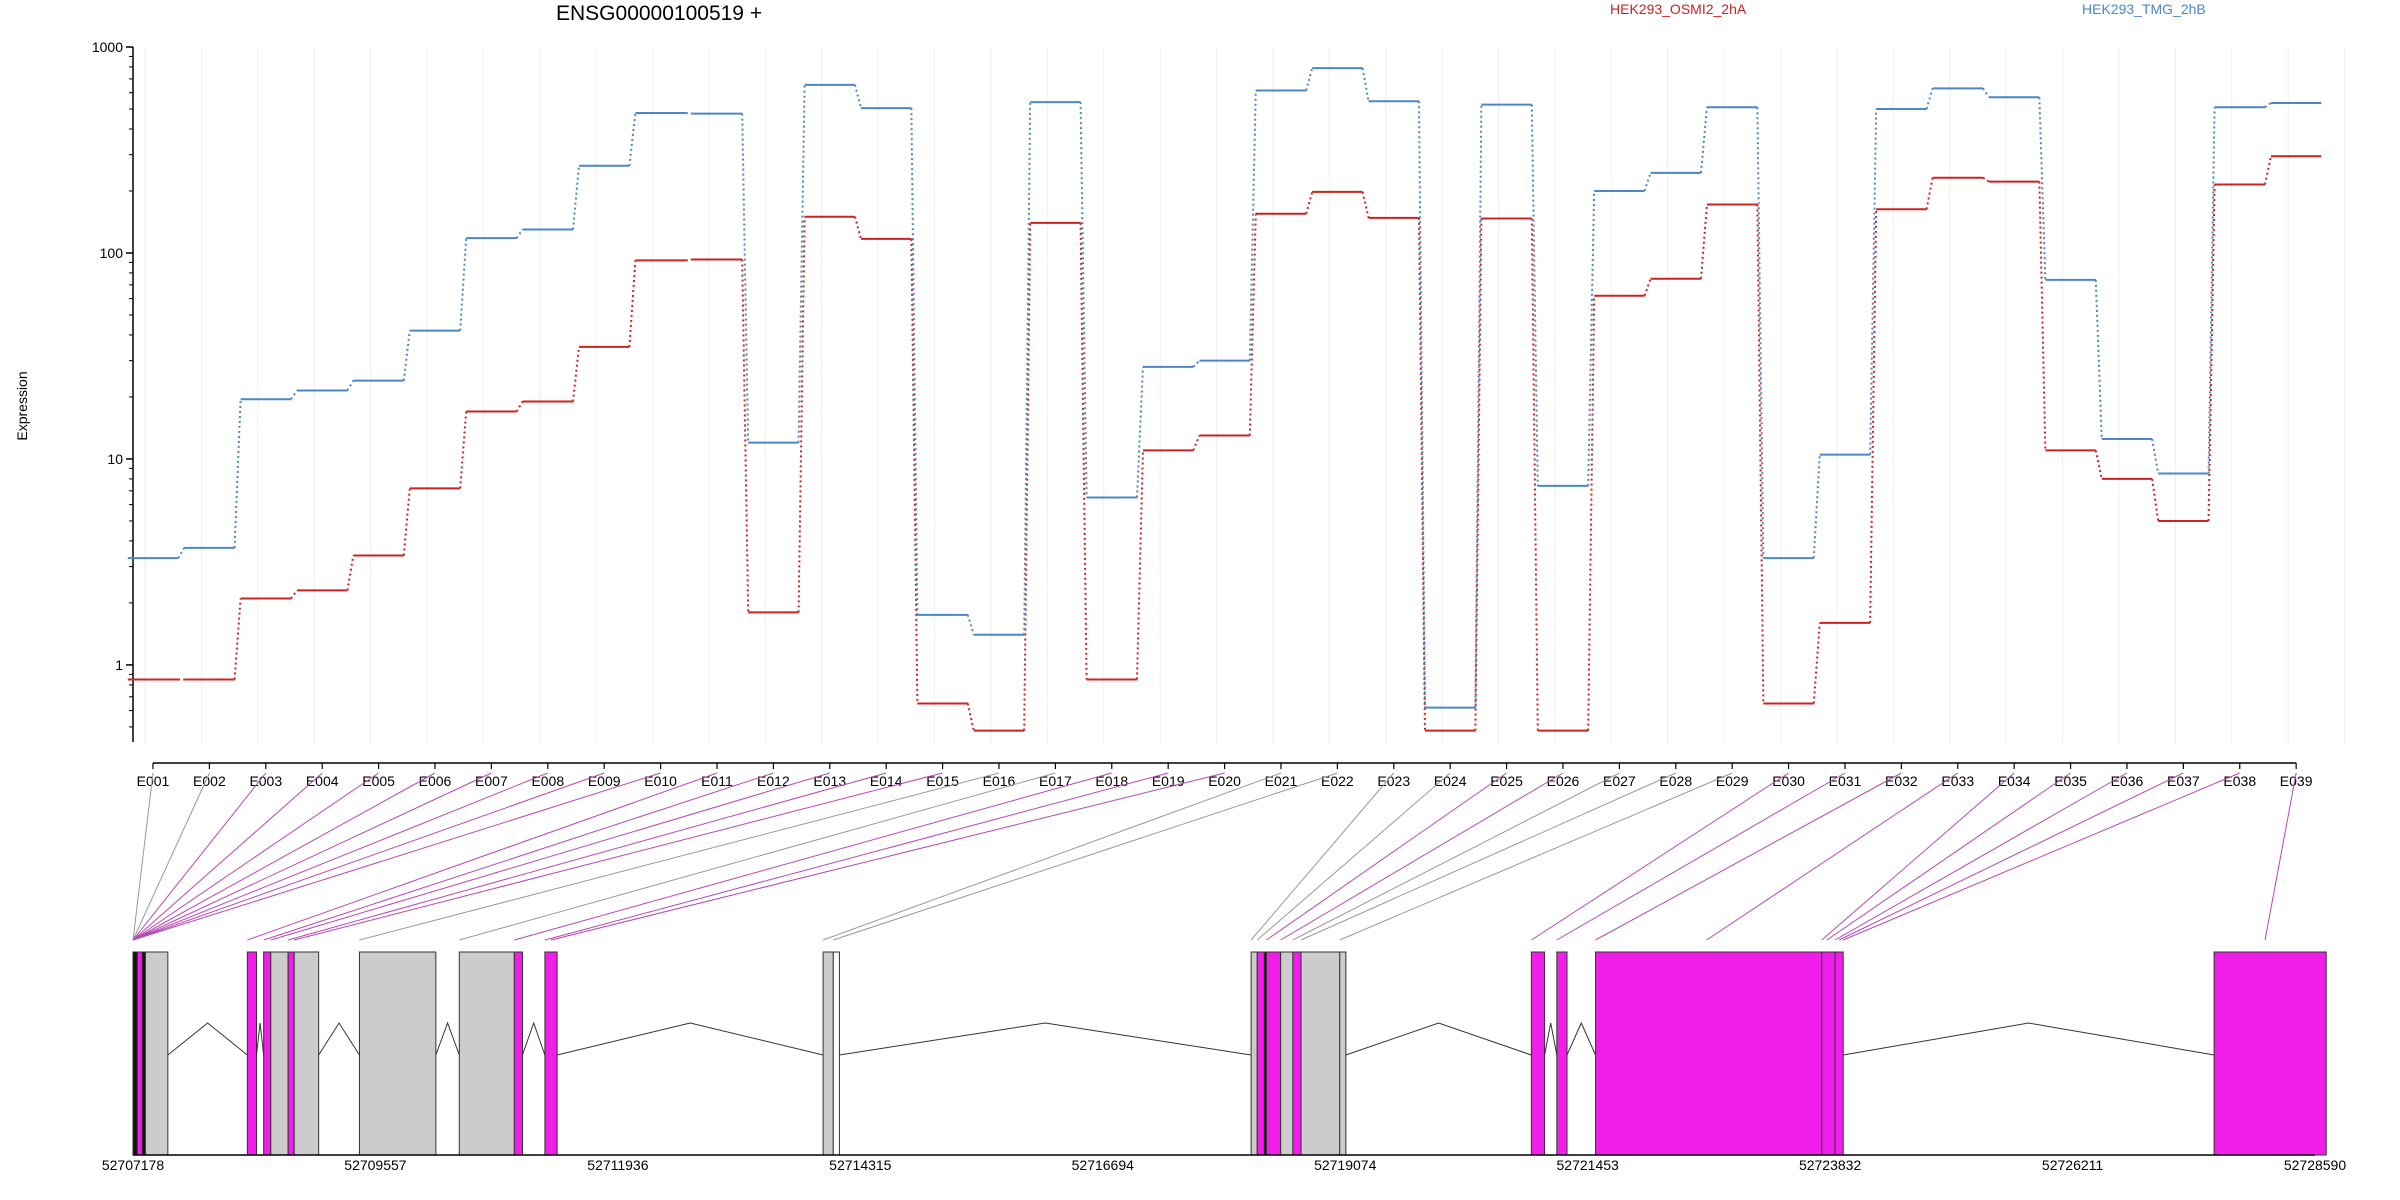  What do you see at coordinates (1337, 781) in the screenshot?
I see `x-tick-label: E022` at bounding box center [1337, 781].